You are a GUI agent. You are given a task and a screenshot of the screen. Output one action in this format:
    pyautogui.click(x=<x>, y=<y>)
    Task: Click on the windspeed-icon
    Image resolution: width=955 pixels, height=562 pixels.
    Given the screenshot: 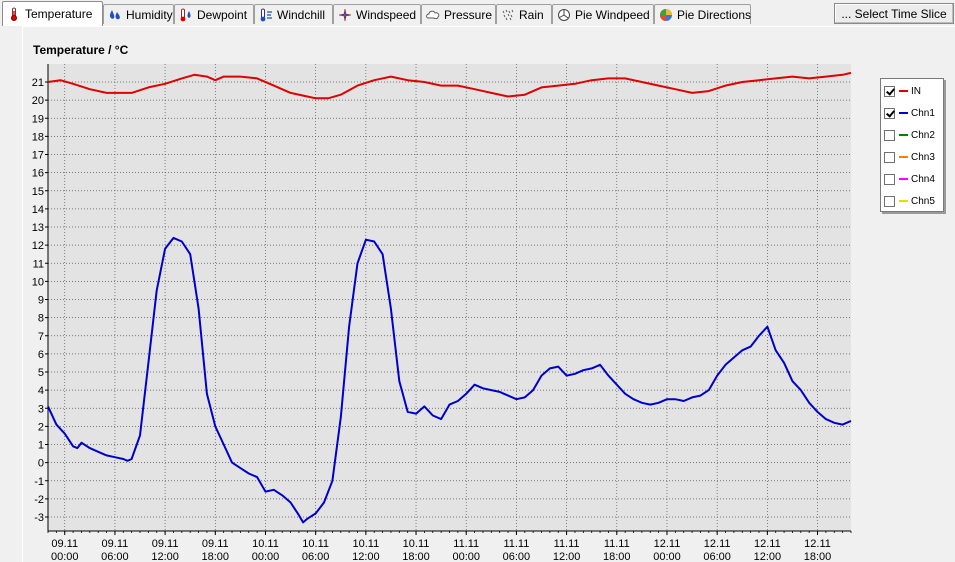 What is the action you would take?
    pyautogui.click(x=345, y=15)
    